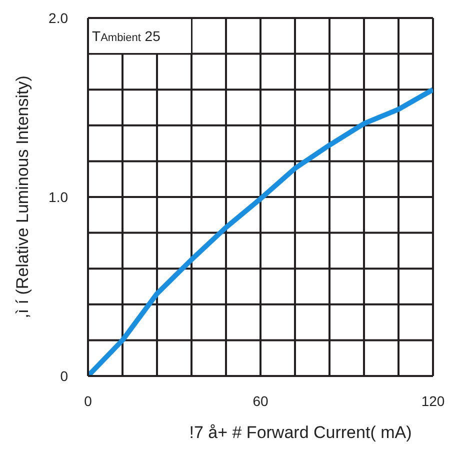 The image size is (465, 457). What do you see at coordinates (433, 400) in the screenshot?
I see `x-tick-label: 120` at bounding box center [433, 400].